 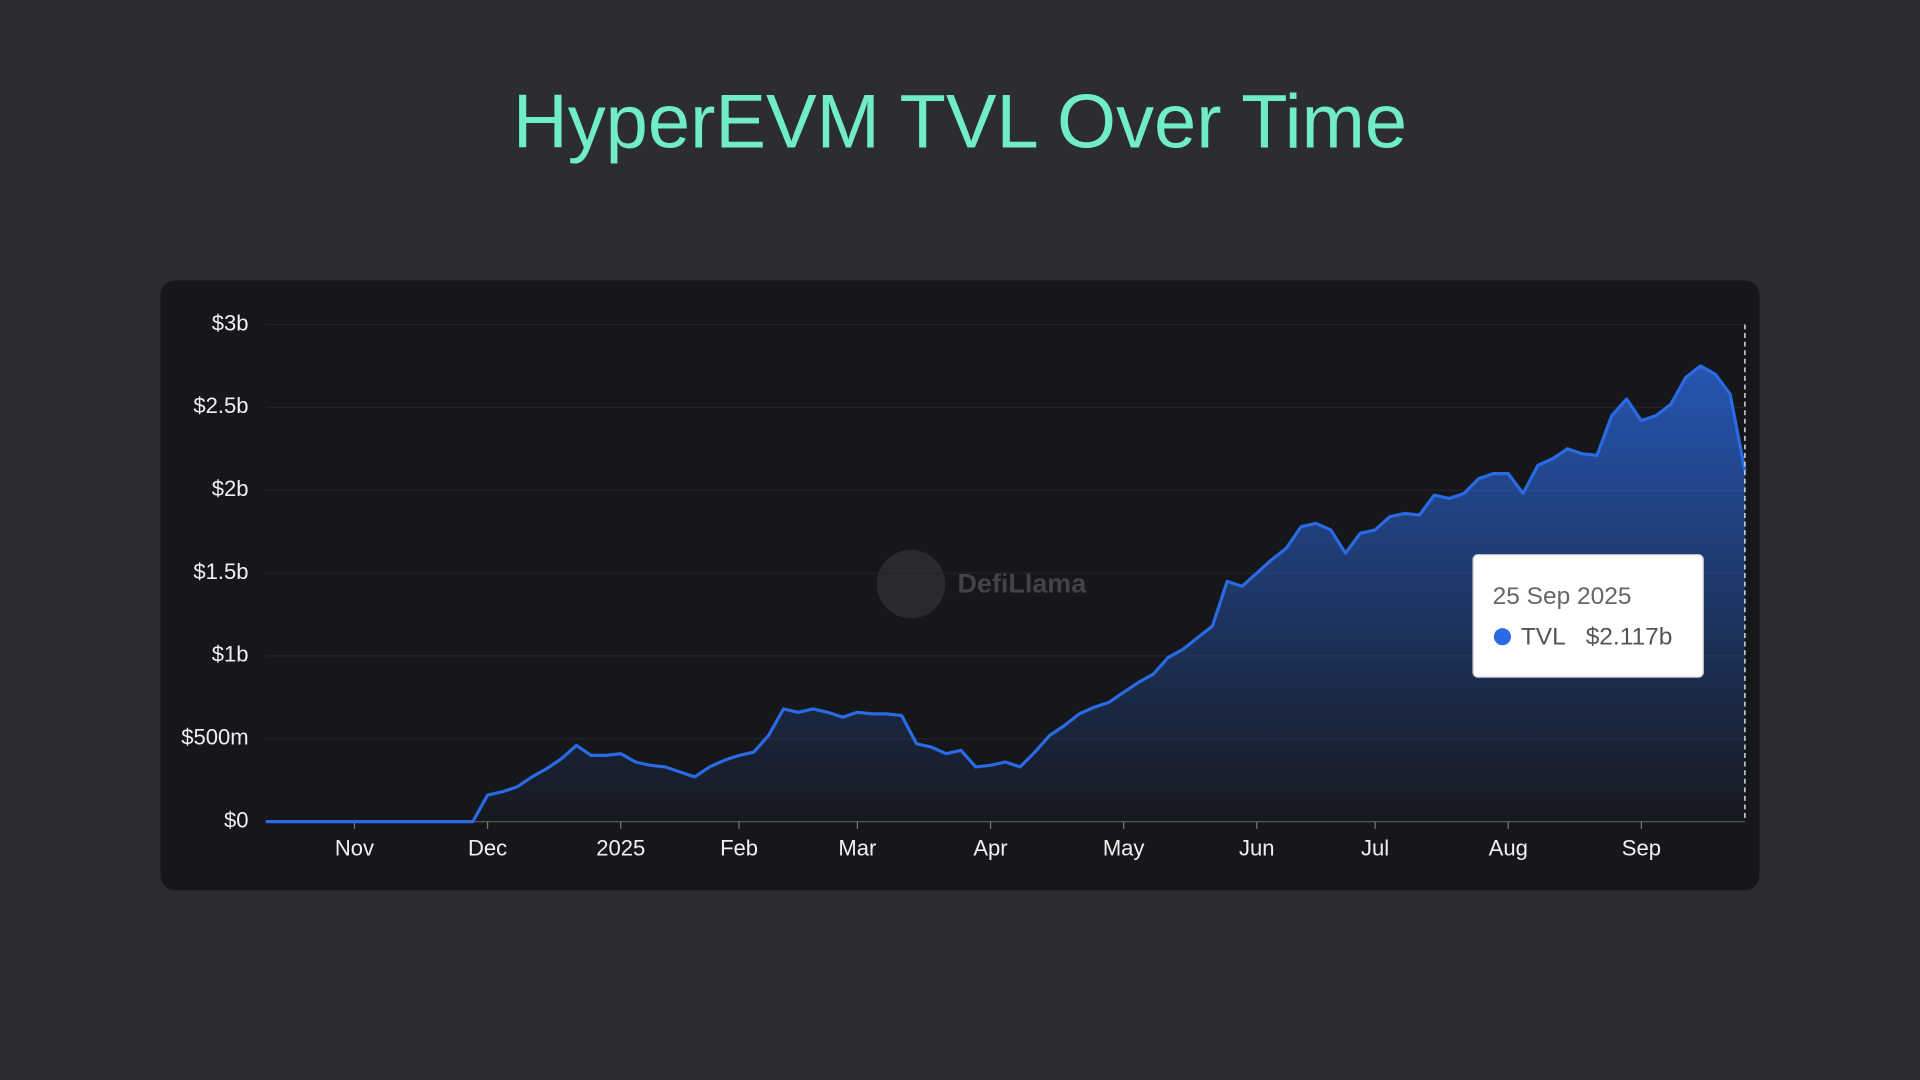 I want to click on watermark-icon, so click(x=911, y=584).